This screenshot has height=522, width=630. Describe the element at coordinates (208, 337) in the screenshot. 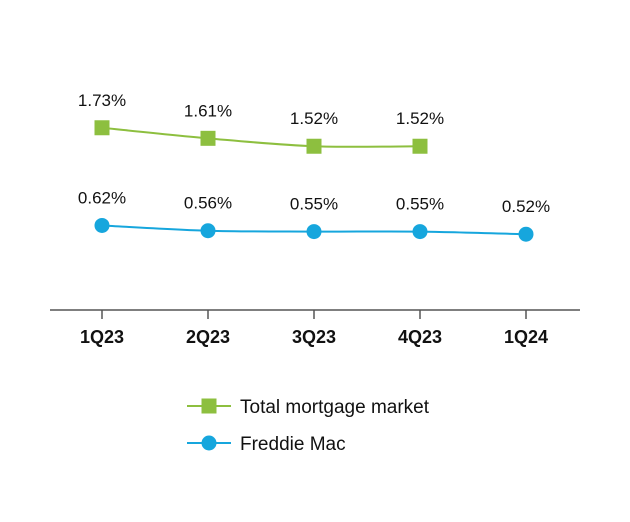

I see `x-tick-label-2q23: 2Q23` at that location.